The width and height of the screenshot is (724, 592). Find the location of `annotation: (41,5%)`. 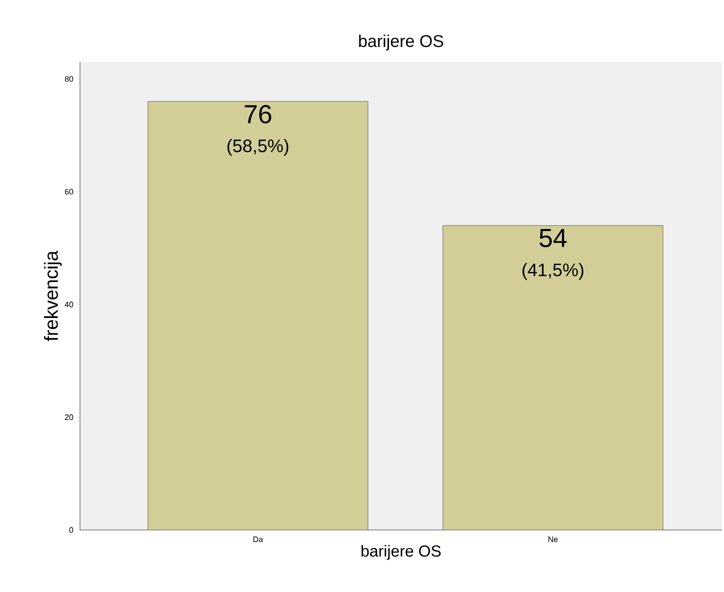

annotation: (41,5%) is located at coordinates (553, 271).